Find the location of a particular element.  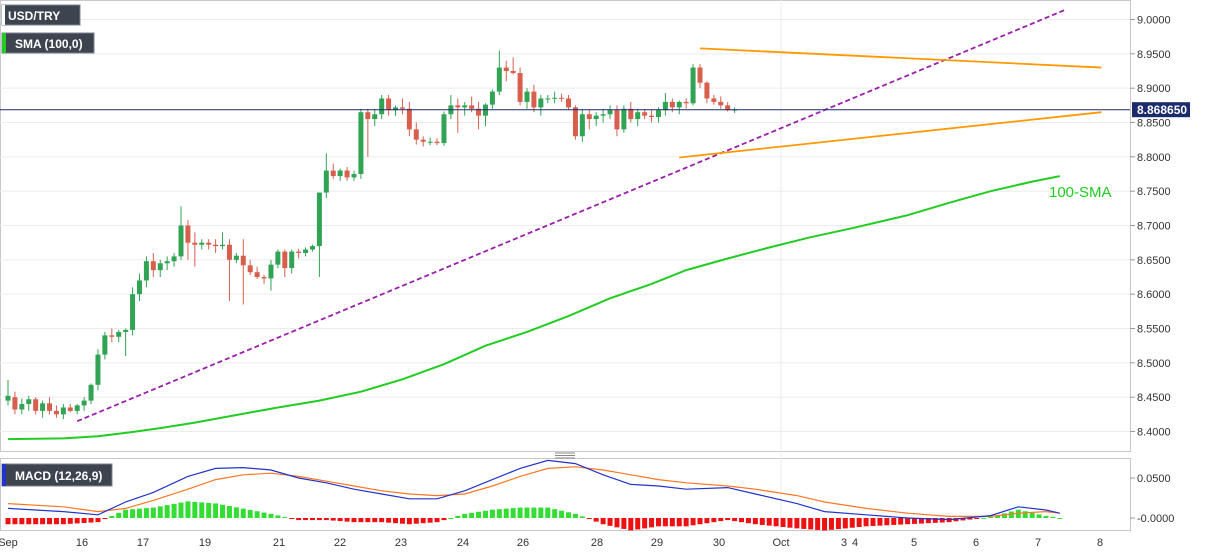

time-tick-label: 5 is located at coordinates (914, 543).